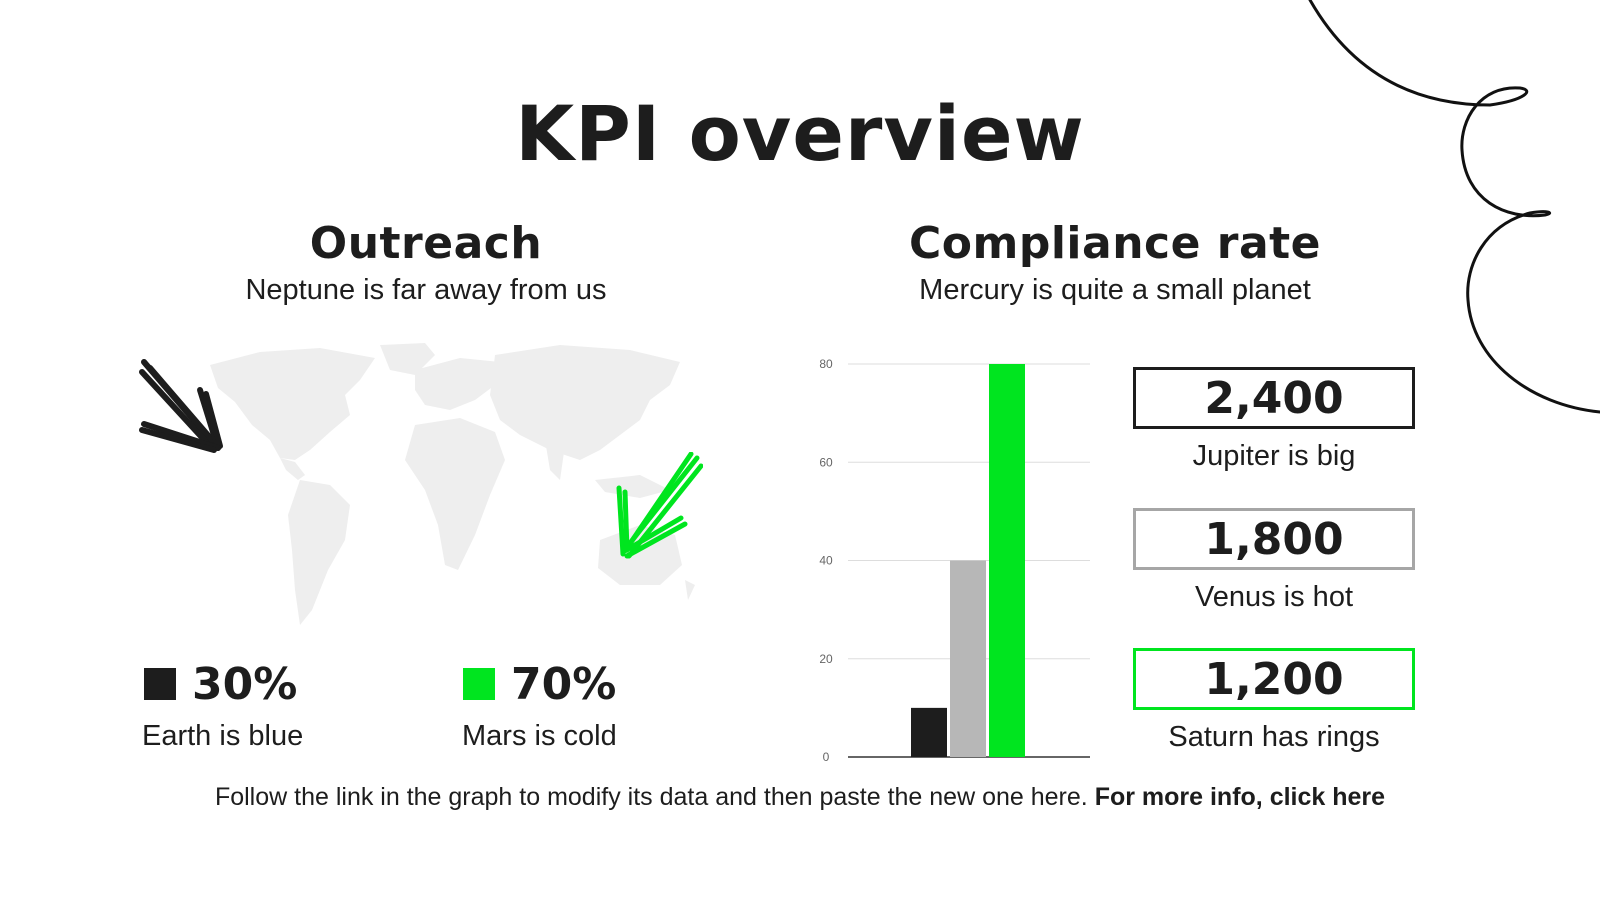  I want to click on kpi-box-jupiter: 2,400, so click(1274, 398).